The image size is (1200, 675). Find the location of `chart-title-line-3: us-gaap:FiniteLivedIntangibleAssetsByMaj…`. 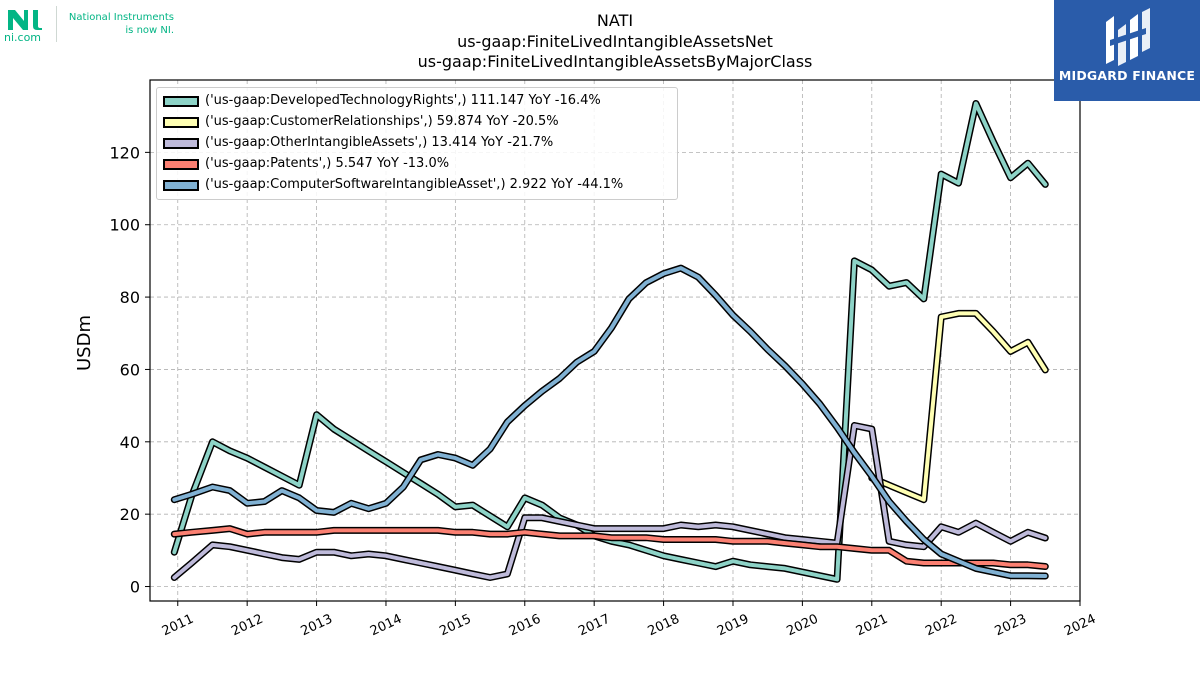

chart-title-line-3: us-gaap:FiniteLivedIntangibleAssetsByMaj… is located at coordinates (615, 61).